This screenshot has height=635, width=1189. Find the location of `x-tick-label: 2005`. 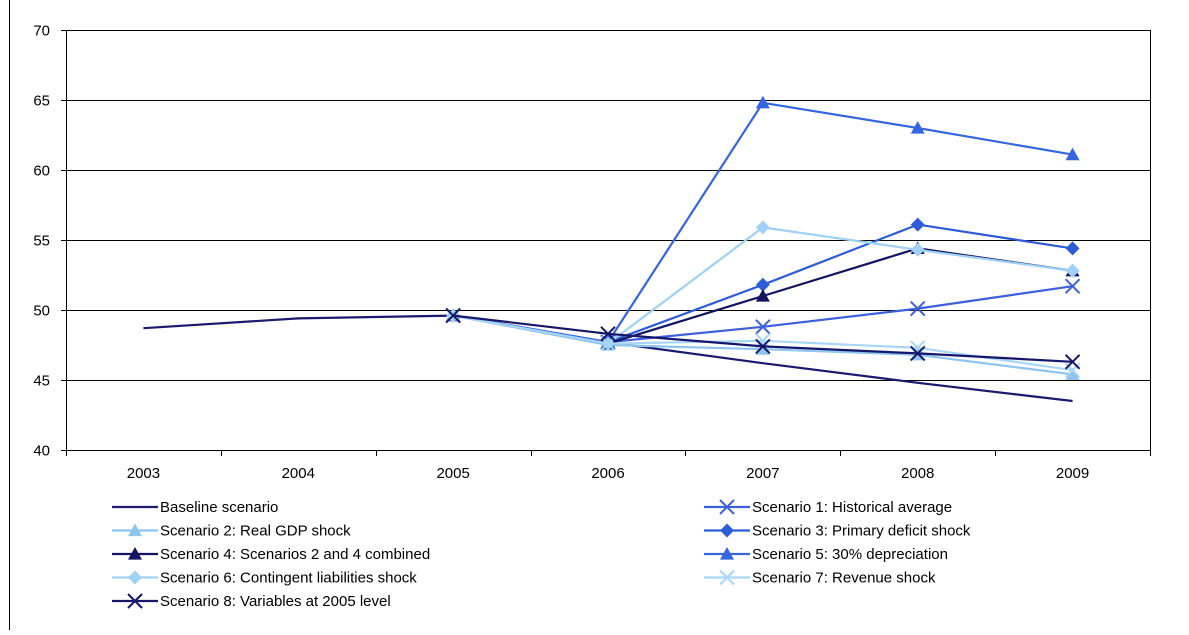

x-tick-label: 2005 is located at coordinates (452, 473).